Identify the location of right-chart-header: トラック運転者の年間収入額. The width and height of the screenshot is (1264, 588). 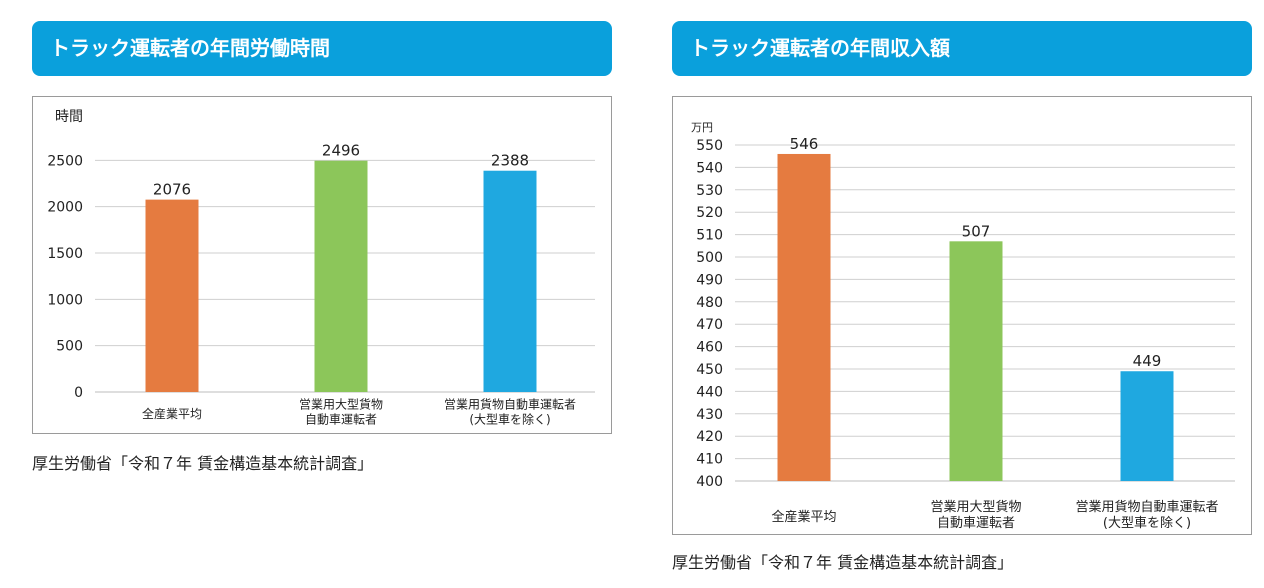
(962, 48).